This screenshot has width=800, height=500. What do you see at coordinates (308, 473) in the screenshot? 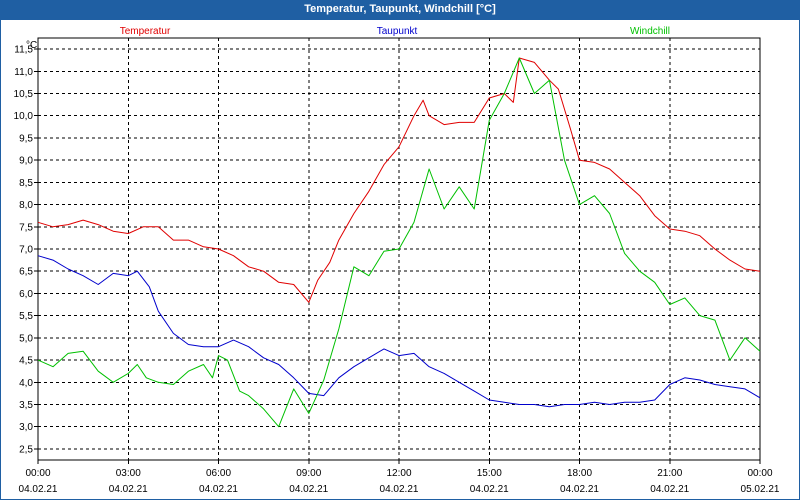
I see `x-tick-time: 09:00` at bounding box center [308, 473].